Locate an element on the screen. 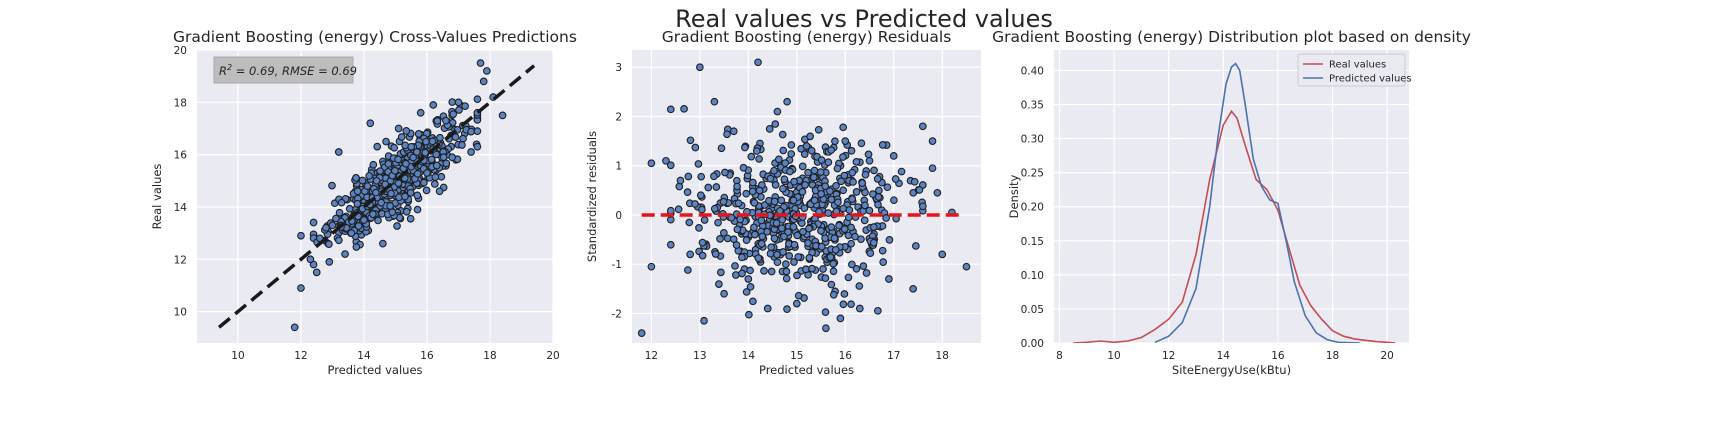 The height and width of the screenshot is (432, 1728). y-tick-label: 0.15 is located at coordinates (1032, 242).